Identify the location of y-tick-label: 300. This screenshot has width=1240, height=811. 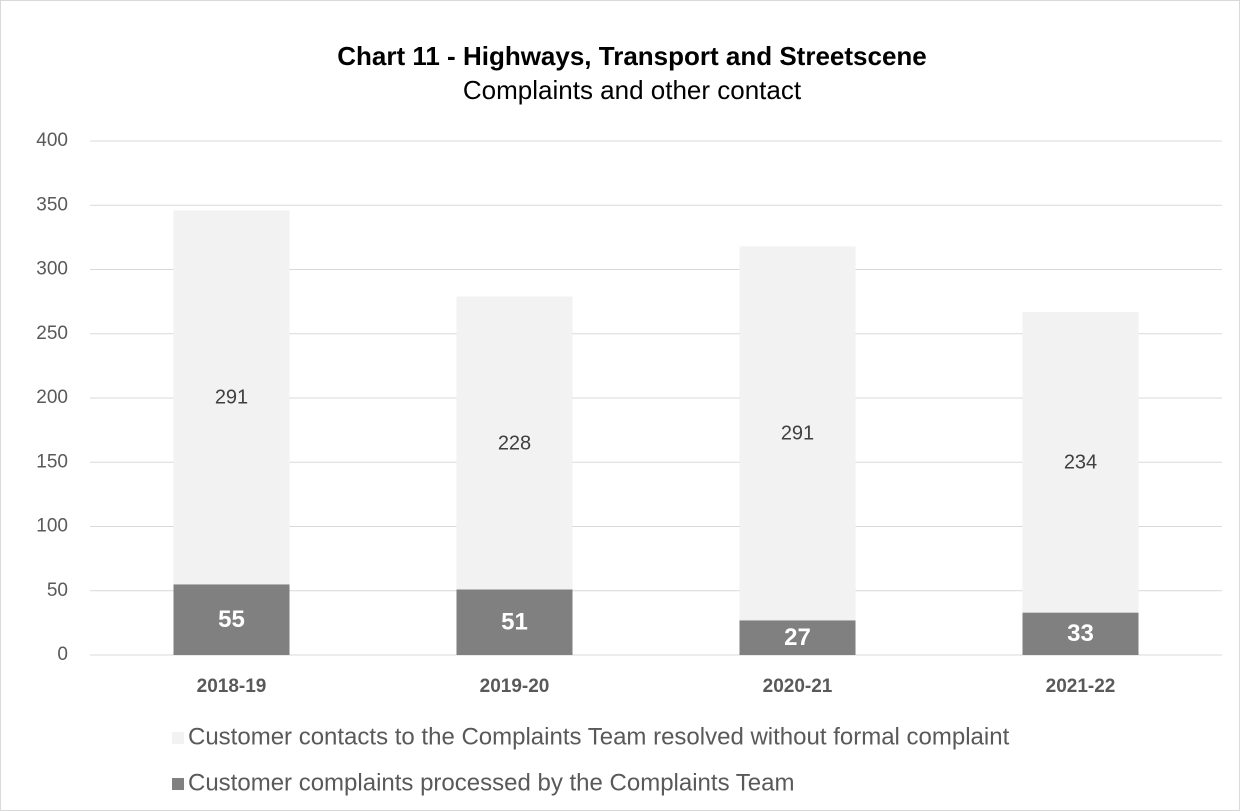
(52, 269).